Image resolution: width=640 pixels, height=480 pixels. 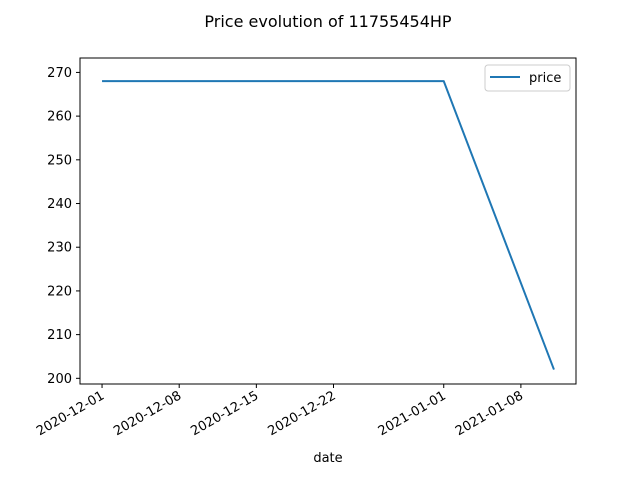 What do you see at coordinates (412, 413) in the screenshot?
I see `x-tick-label: 2021-01-01` at bounding box center [412, 413].